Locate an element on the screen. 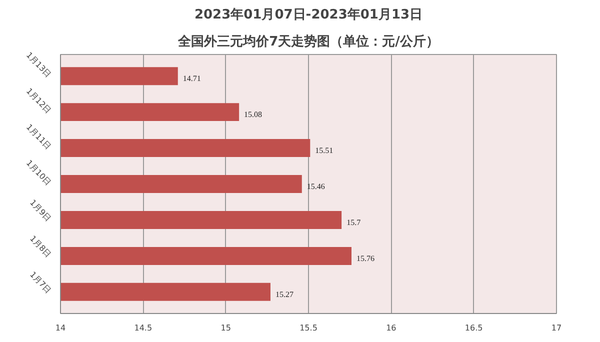 The height and width of the screenshot is (342, 600). x-tick-label: 17 is located at coordinates (556, 328).